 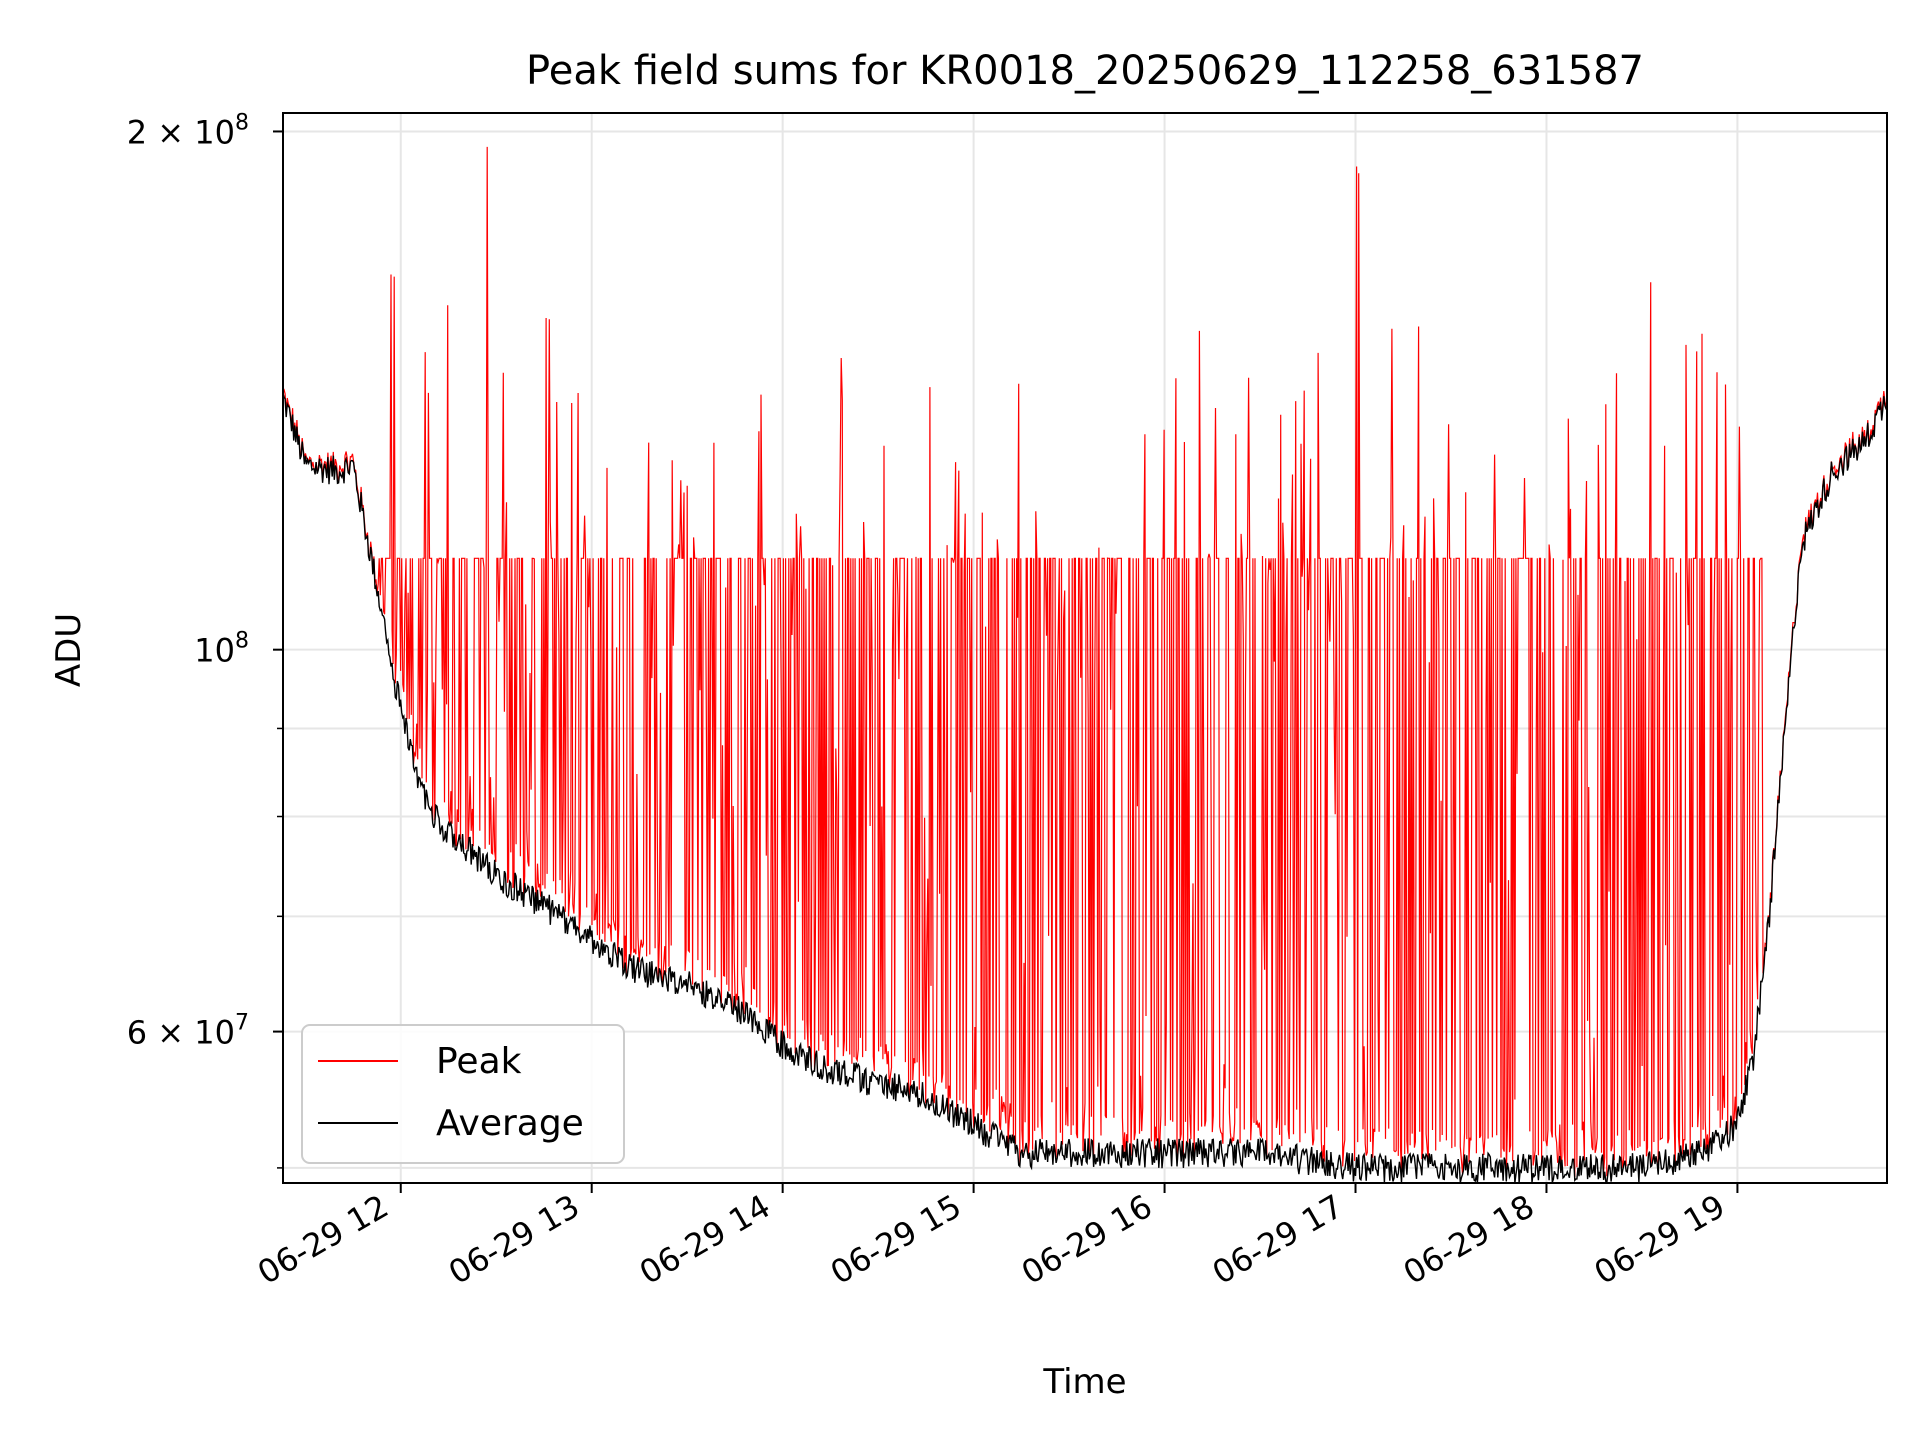 I want to click on legend: Peak Average, so click(x=463, y=1094).